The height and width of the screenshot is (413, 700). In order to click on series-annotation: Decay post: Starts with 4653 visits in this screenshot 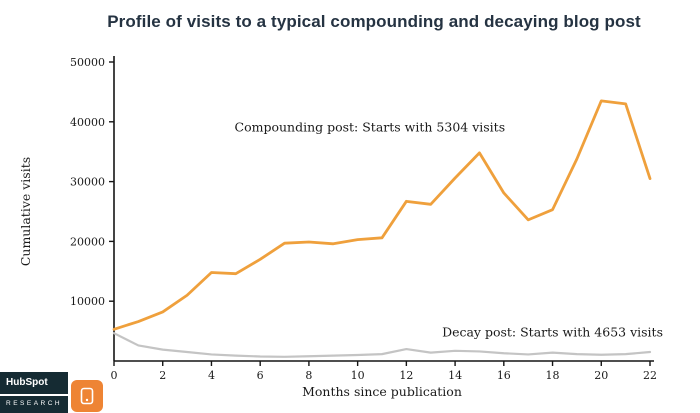, I will do `click(552, 331)`.